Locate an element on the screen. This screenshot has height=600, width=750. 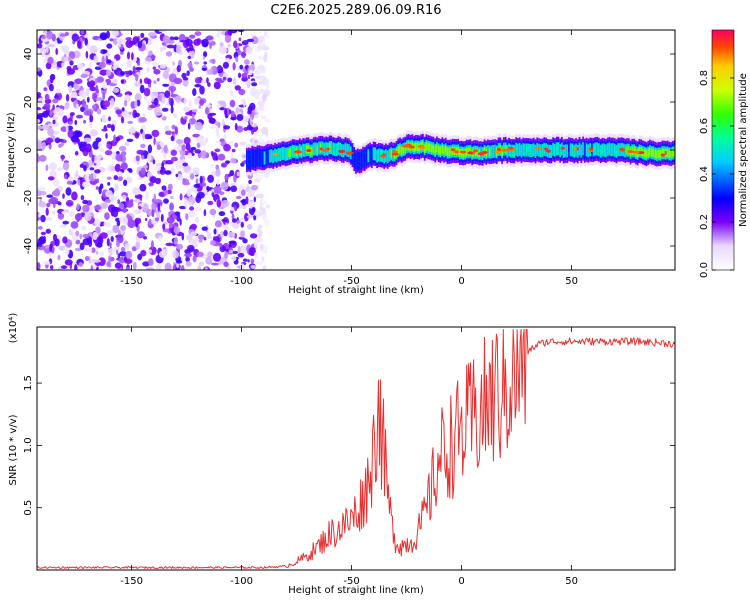
figure-title: C2E6.2025.289.06.09.R16 is located at coordinates (355, 10).